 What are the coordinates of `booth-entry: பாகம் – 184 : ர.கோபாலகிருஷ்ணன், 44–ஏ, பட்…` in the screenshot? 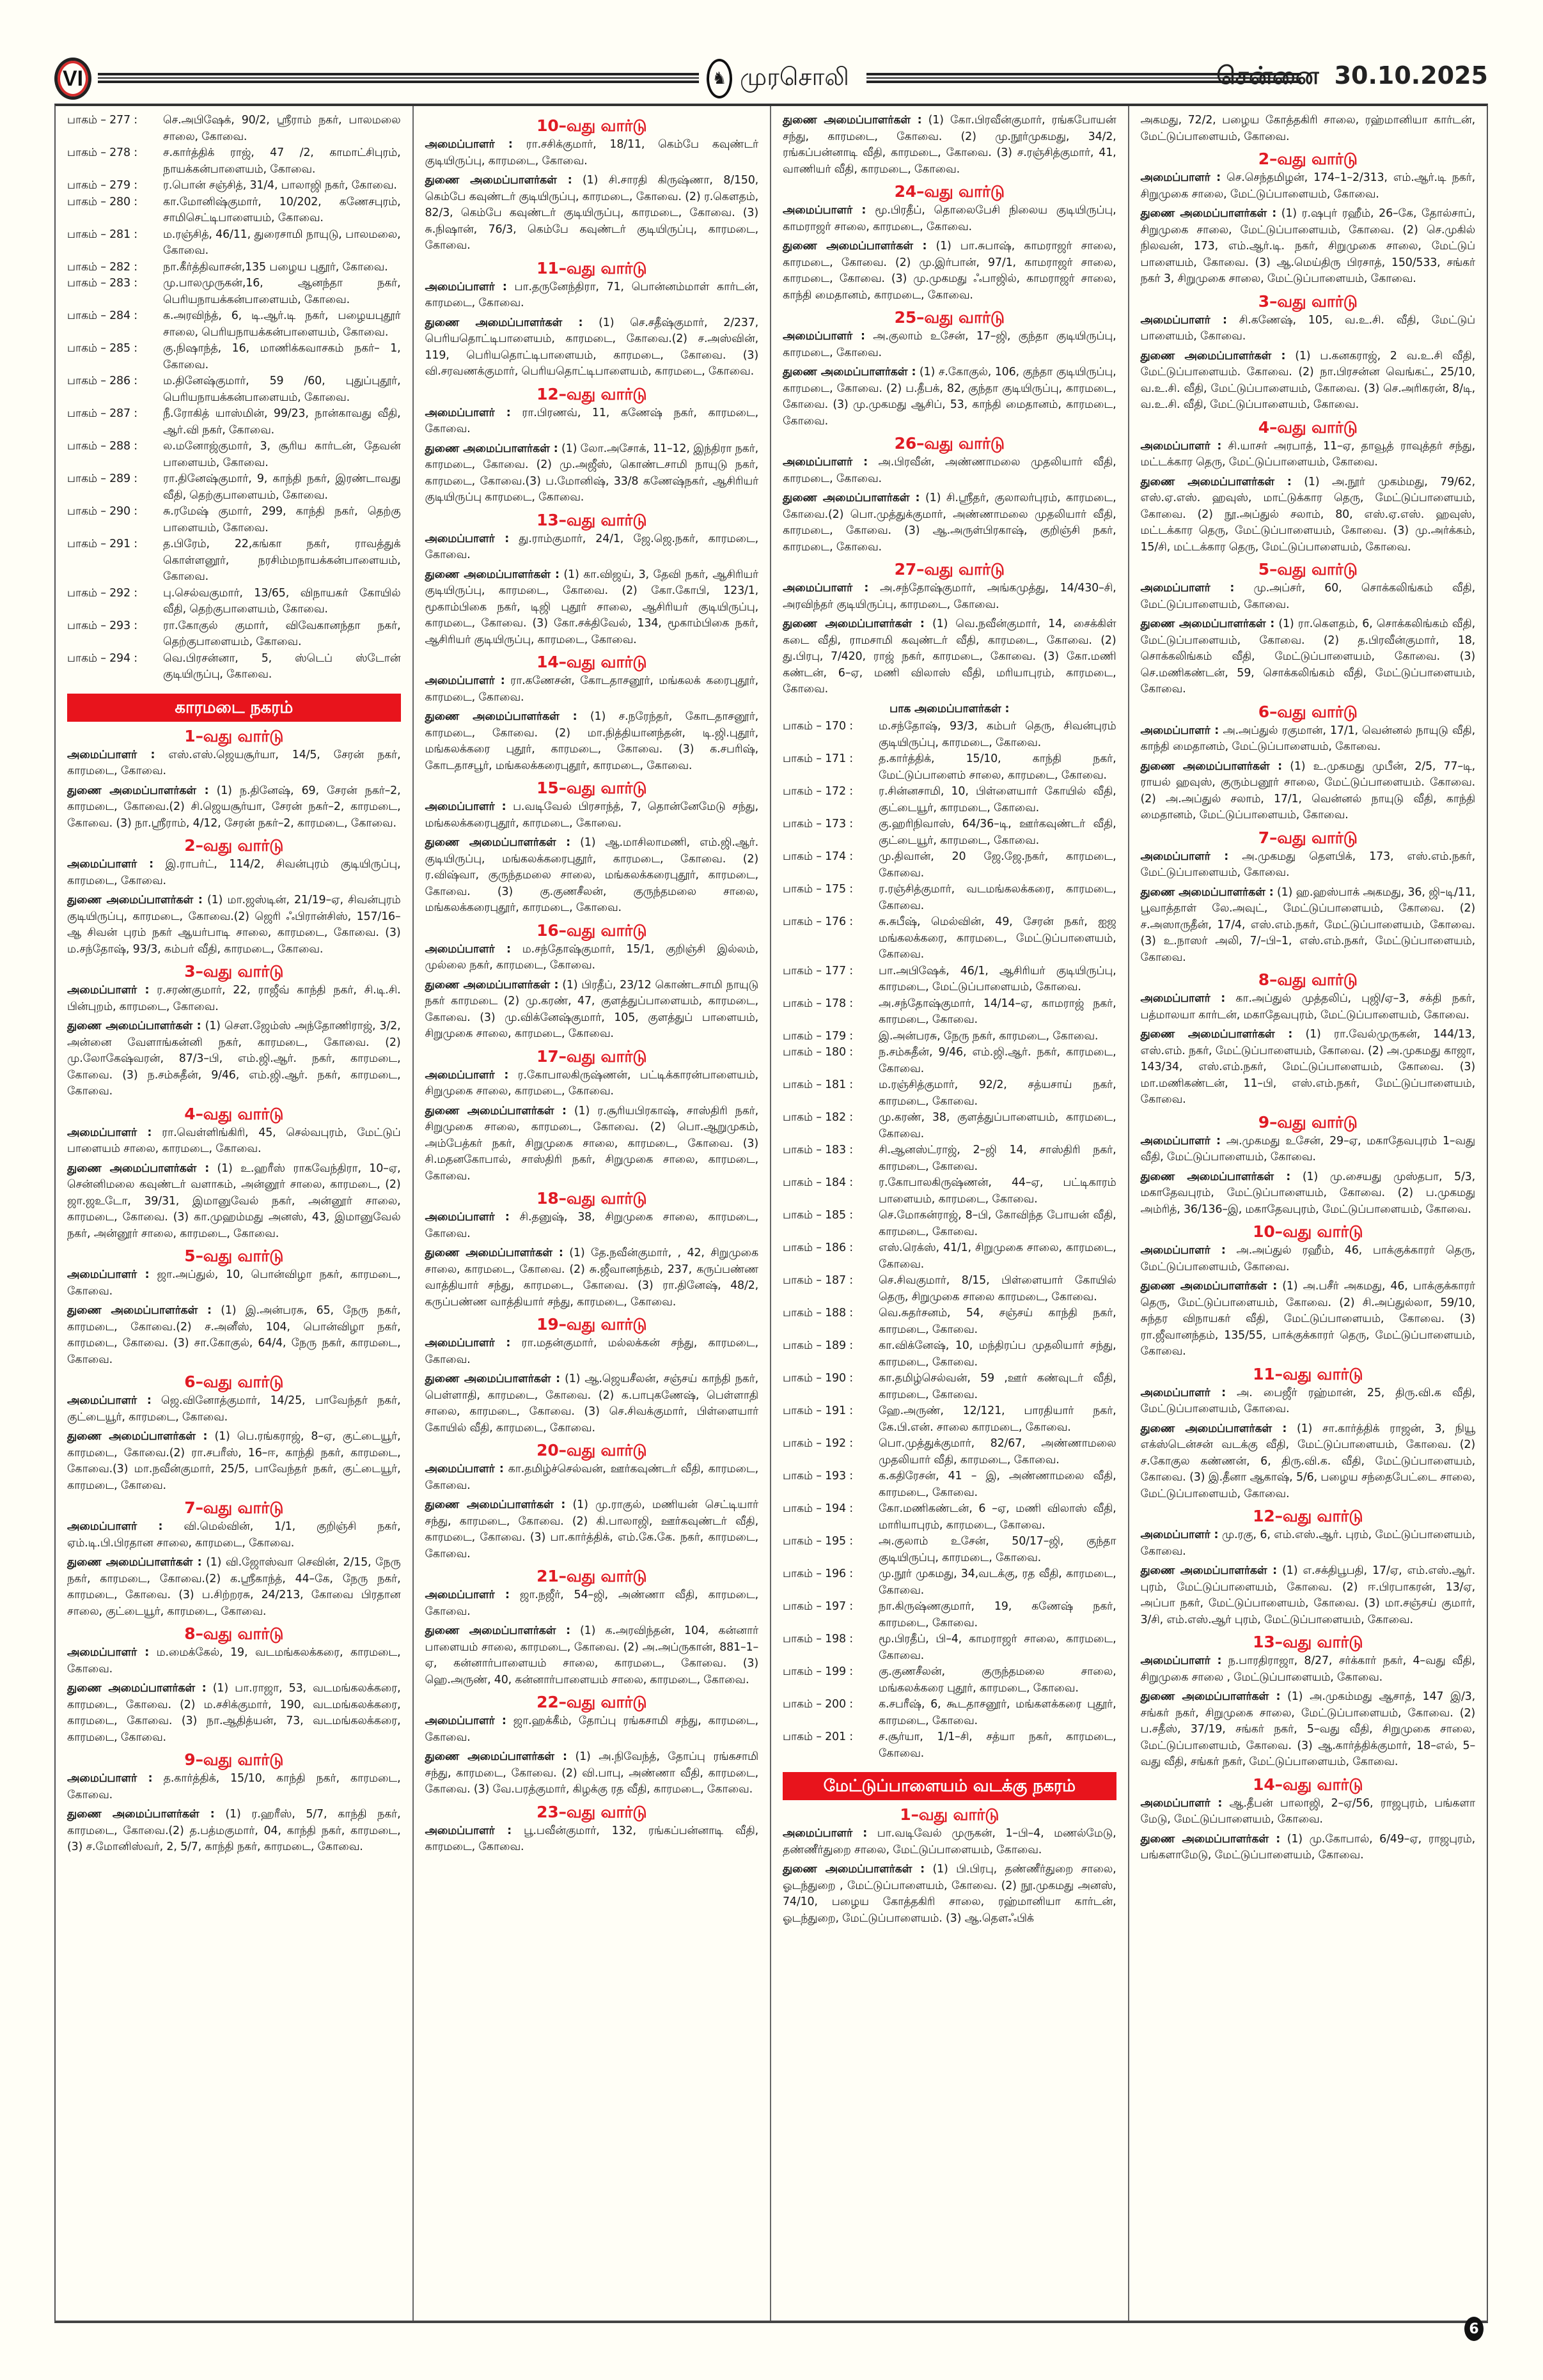 It's located at (949, 1191).